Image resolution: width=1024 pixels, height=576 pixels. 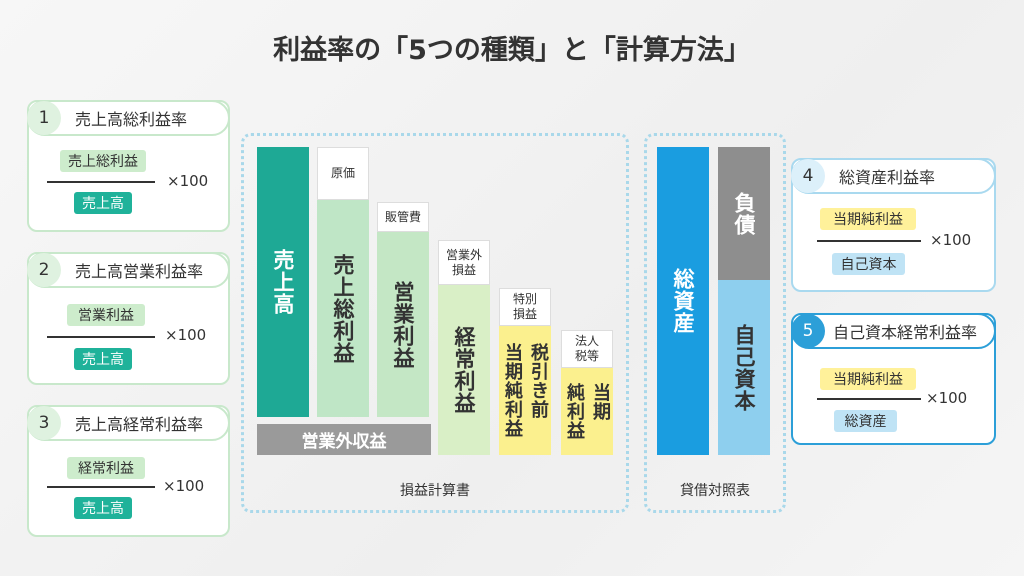 I want to click on block-label: 営業外収益, so click(x=344, y=442).